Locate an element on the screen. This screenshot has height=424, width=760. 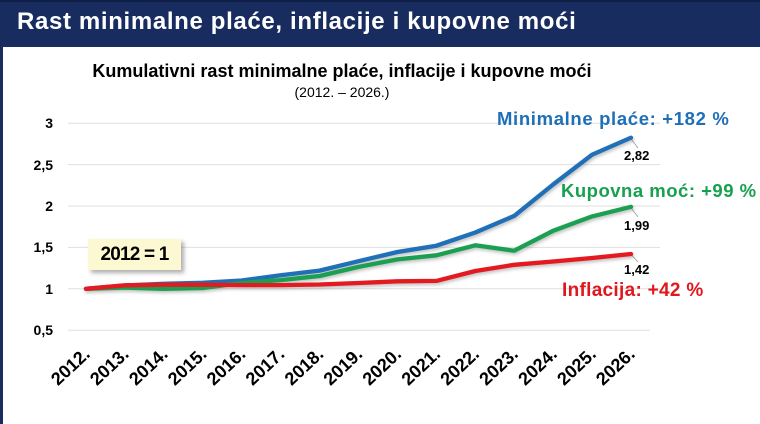
svg-text: 2018. is located at coordinates (304, 366).